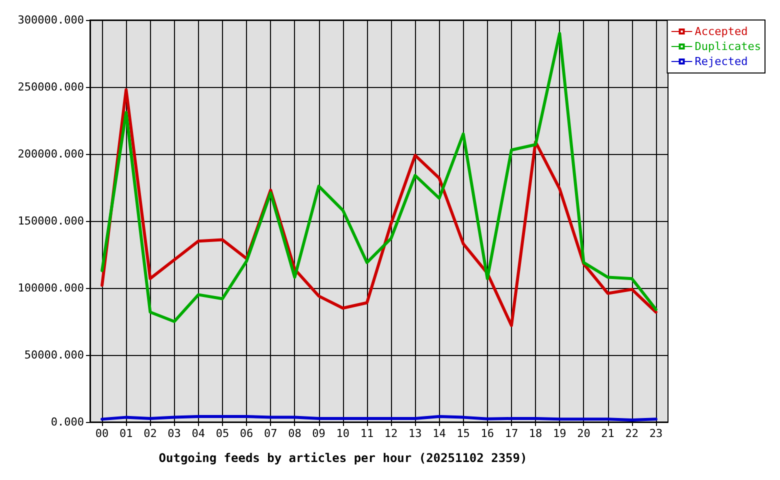 This screenshot has width=780, height=480. What do you see at coordinates (511, 433) in the screenshot?
I see `x-tick-label: 17` at bounding box center [511, 433].